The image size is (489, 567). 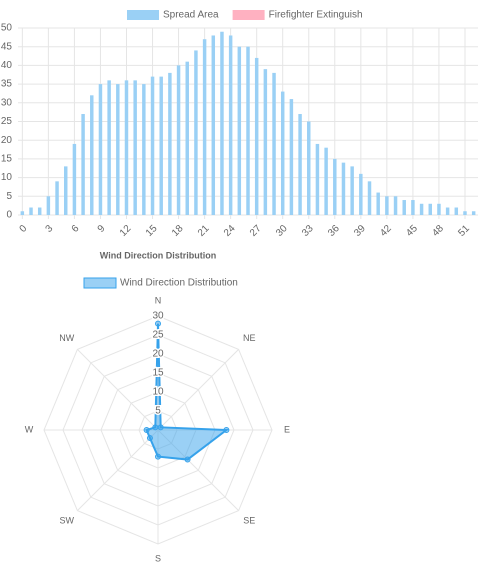 What do you see at coordinates (152, 231) in the screenshot?
I see `x-tick-label: 15` at bounding box center [152, 231].